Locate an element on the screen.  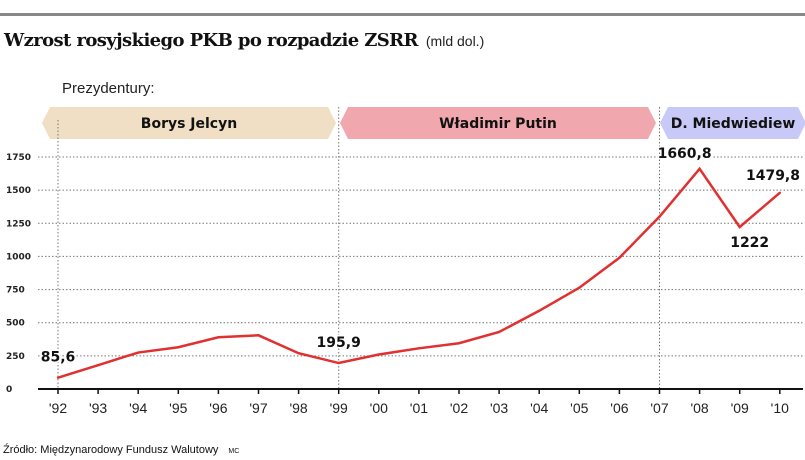
presidency-label: Borys Jelcyn is located at coordinates (189, 124).